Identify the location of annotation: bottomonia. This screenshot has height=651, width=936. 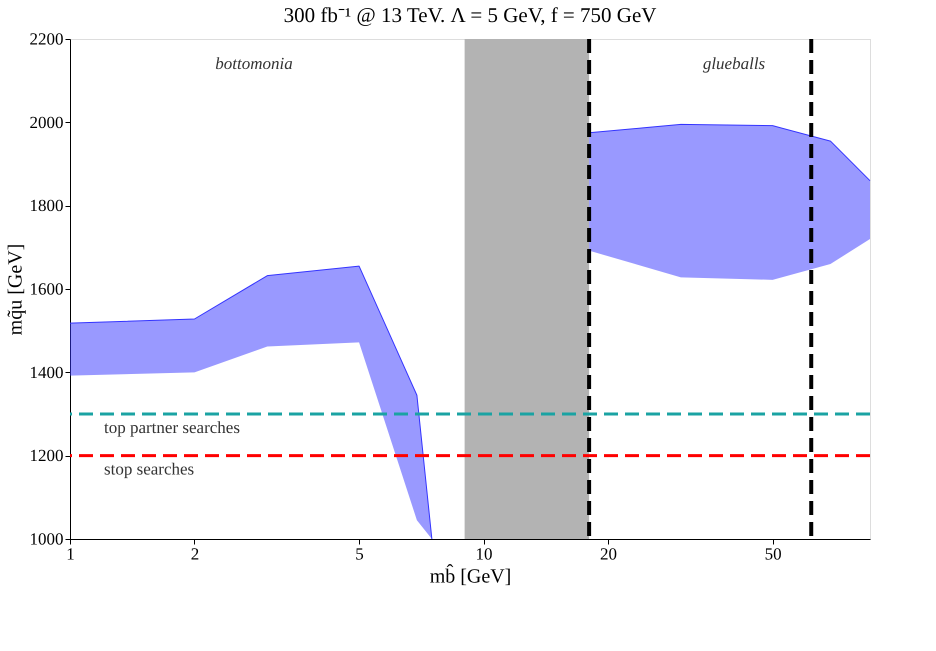
(254, 63).